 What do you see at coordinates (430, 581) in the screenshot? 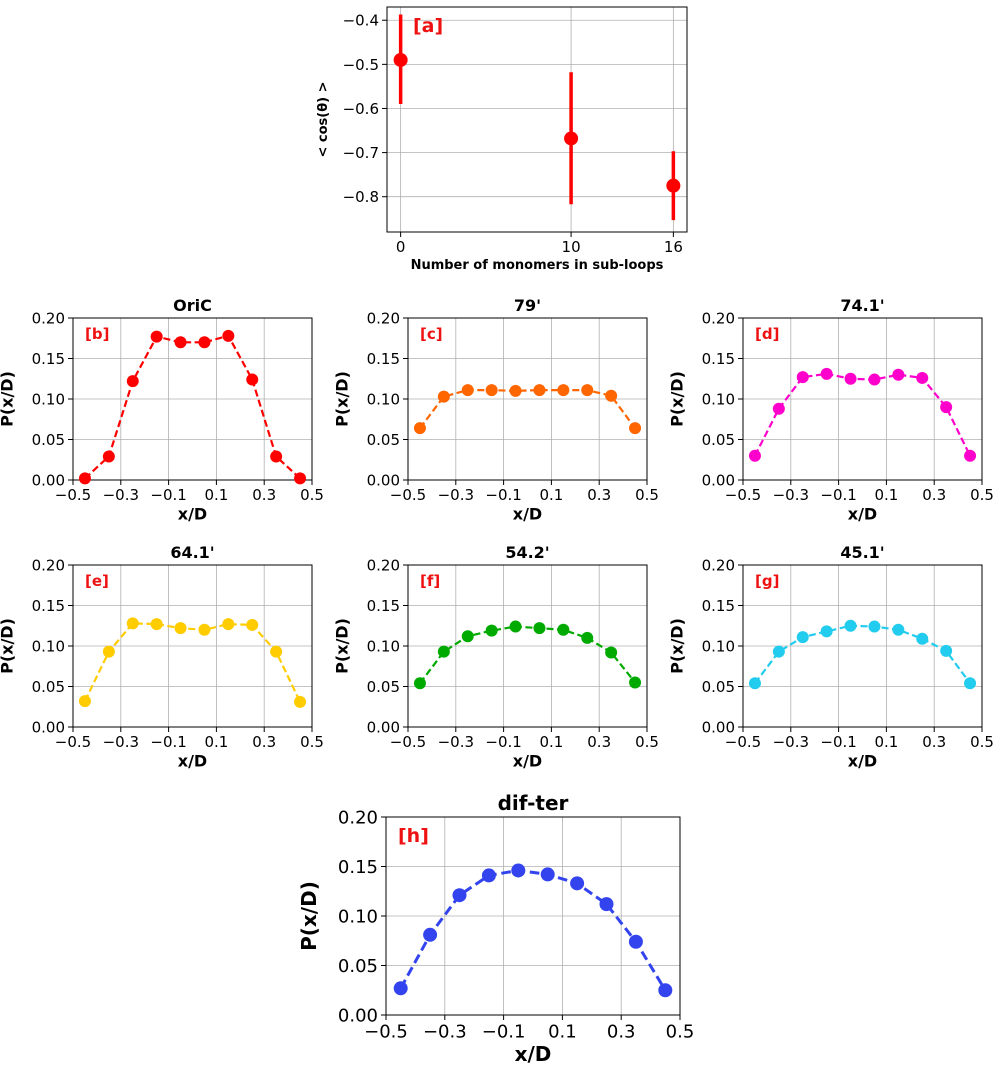
I see `panel-label: [f]` at bounding box center [430, 581].